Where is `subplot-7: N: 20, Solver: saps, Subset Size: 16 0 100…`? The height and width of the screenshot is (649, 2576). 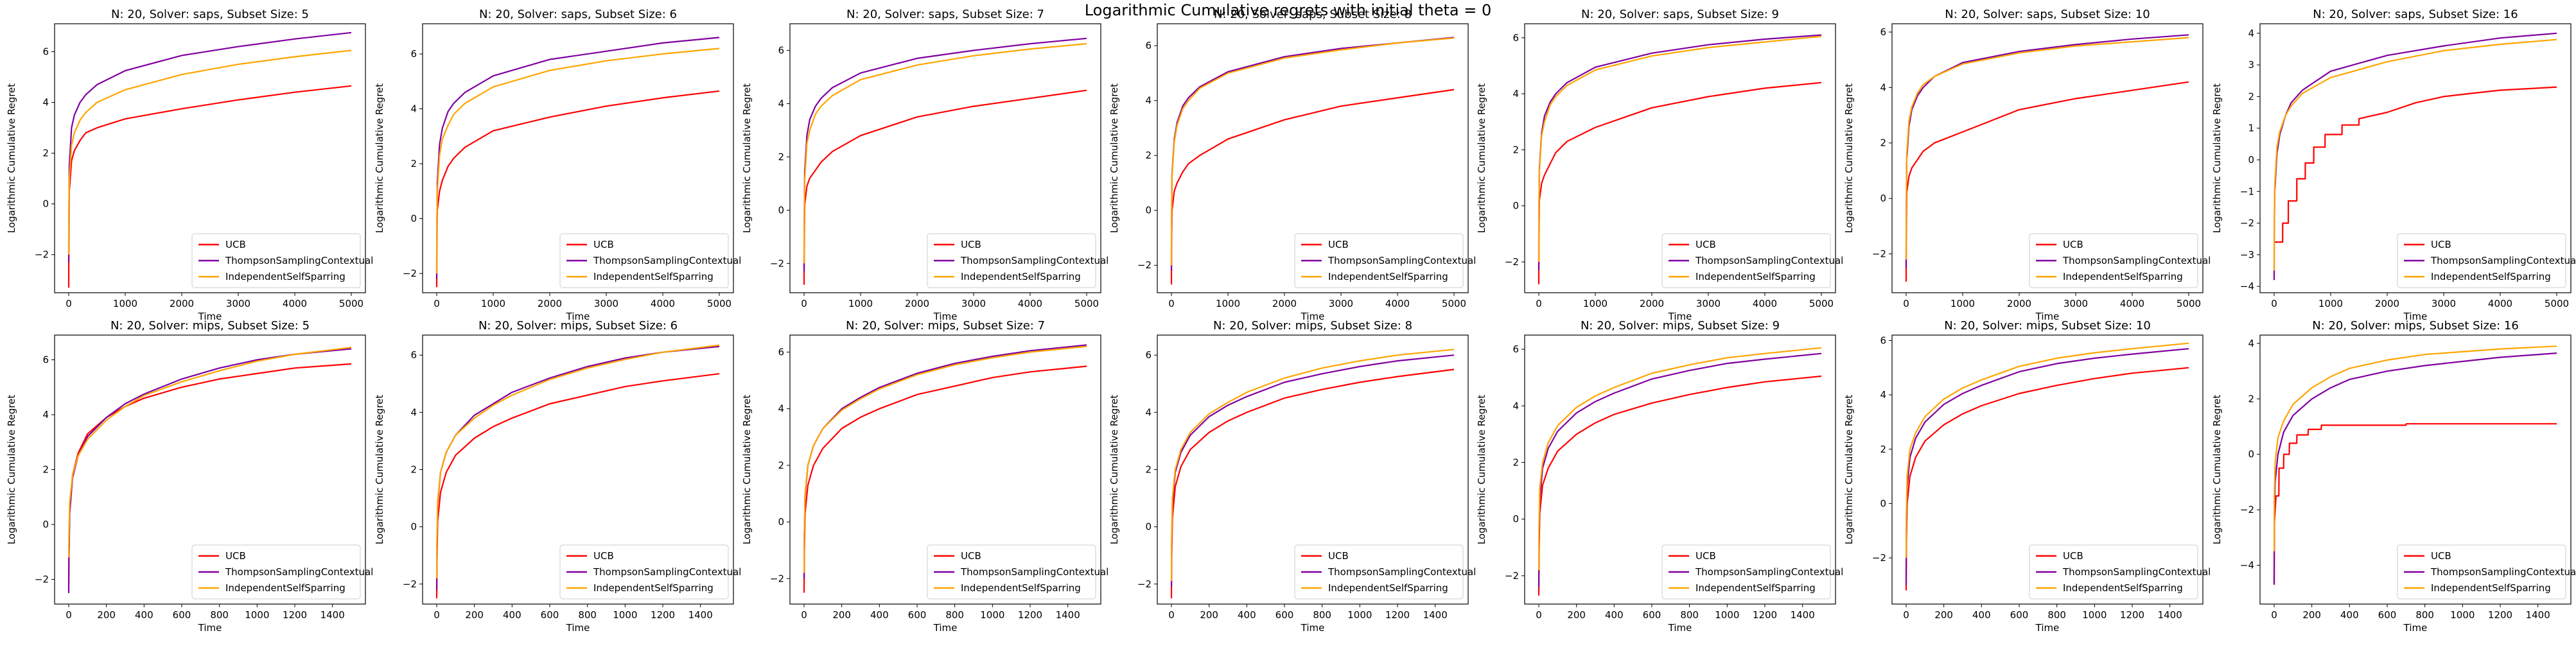 subplot-7: N: 20, Solver: saps, Subset Size: 16 0 100… is located at coordinates (2393, 165).